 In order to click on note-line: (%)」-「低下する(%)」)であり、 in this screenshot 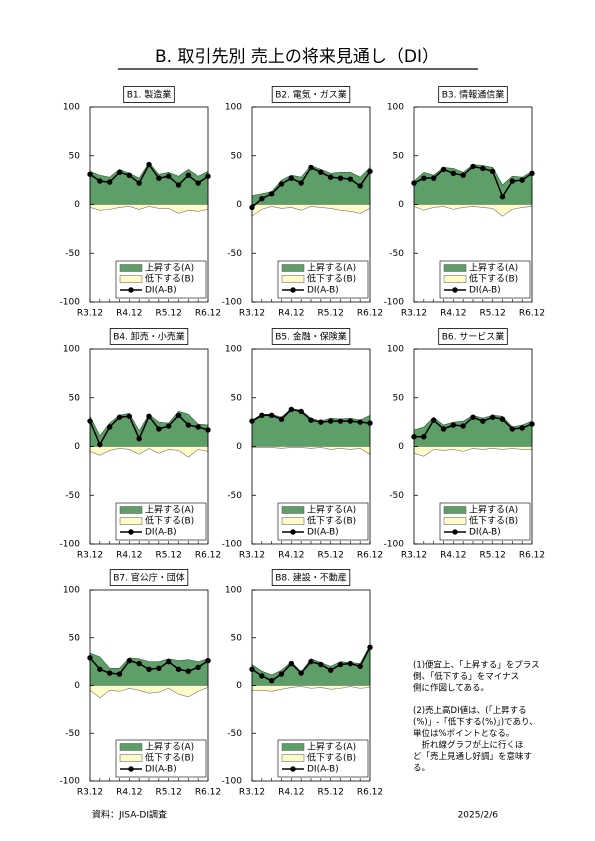, I will do `click(475, 722)`.